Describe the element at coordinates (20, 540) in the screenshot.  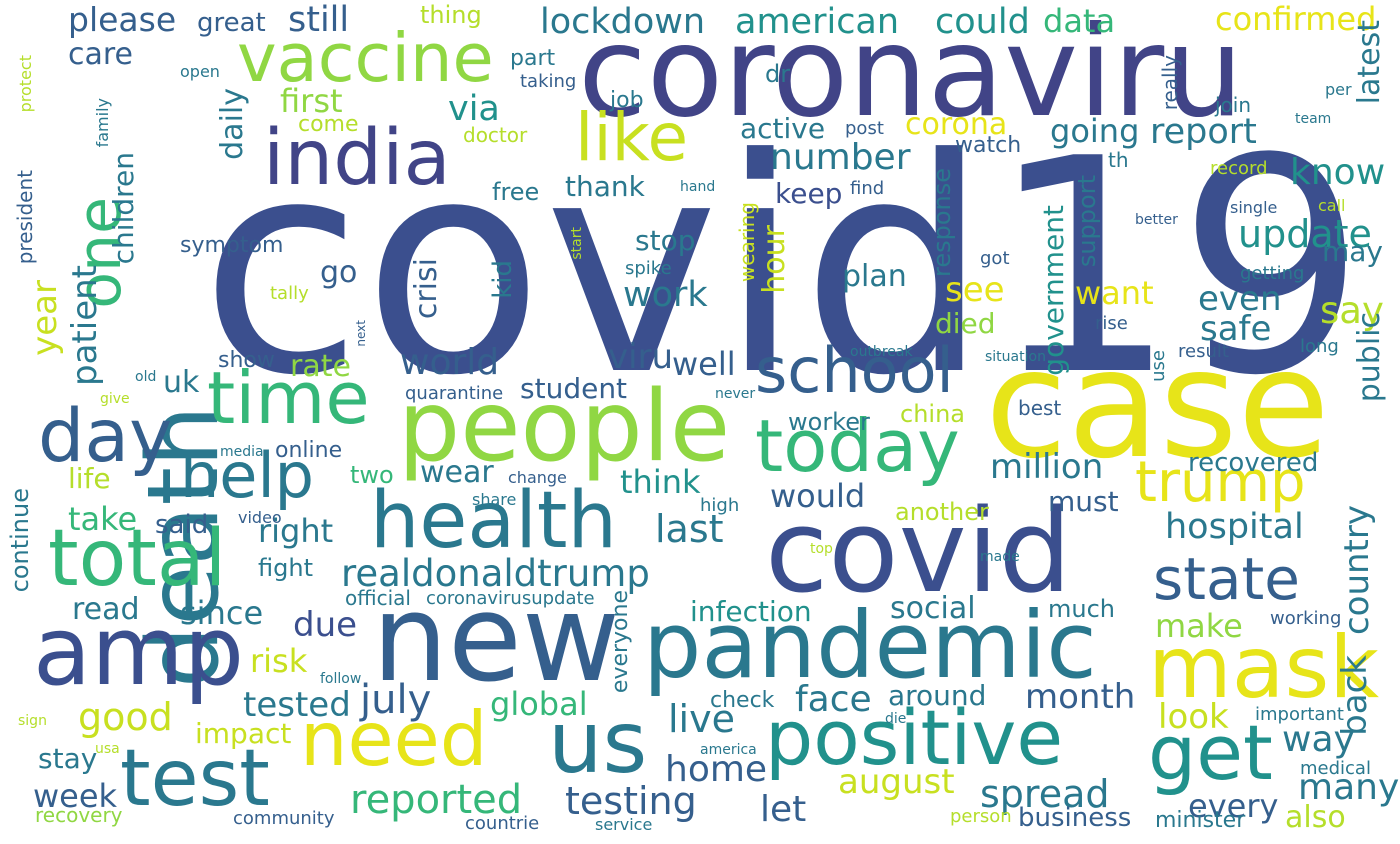
I see `cloud-word-continue: continue` at that location.